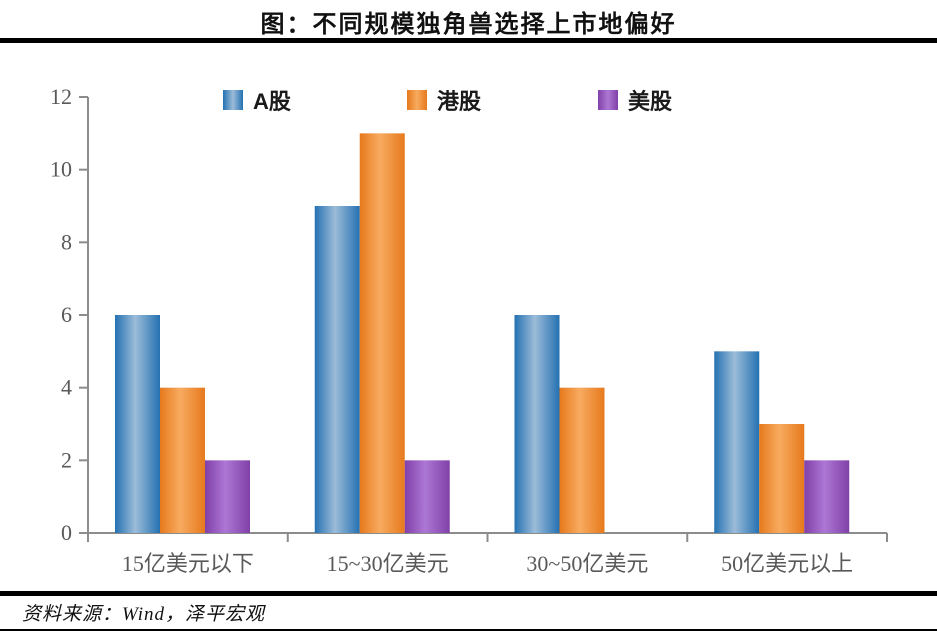 This screenshot has width=937, height=635. I want to click on legend-label-a-shares: A股, so click(272, 101).